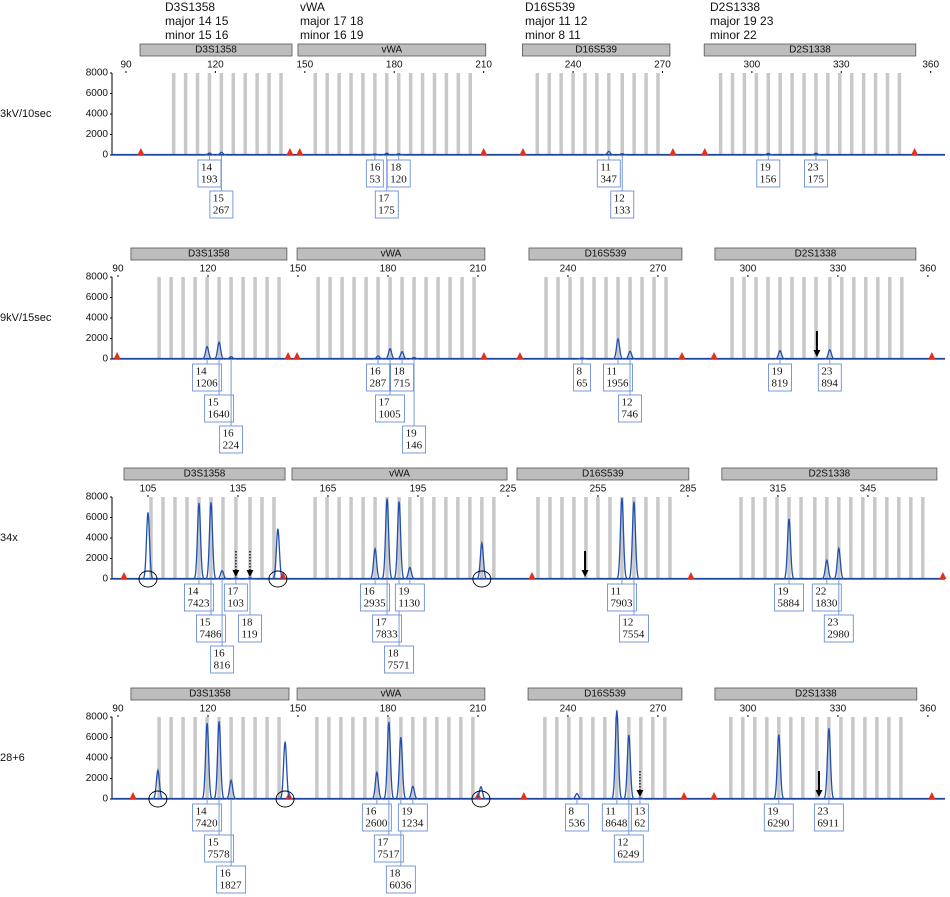 Image resolution: width=950 pixels, height=897 pixels. I want to click on allele-label: 12, so click(622, 843).